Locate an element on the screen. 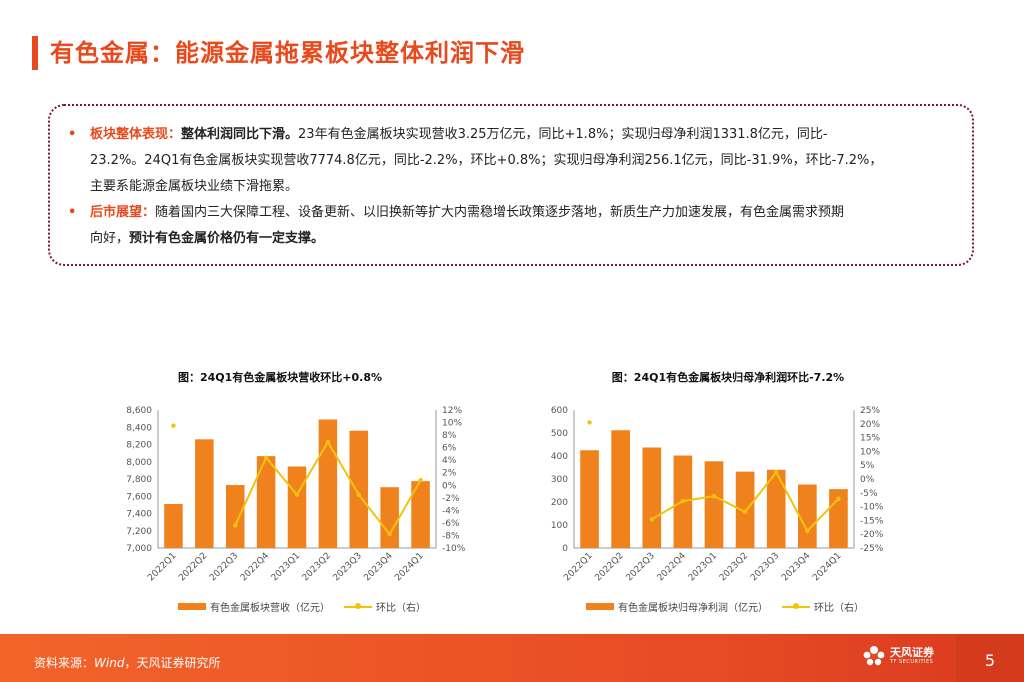 The height and width of the screenshot is (682, 1024). footer-bar: 资料来源：Wind，天风证券研究所 天风证券 TF SECURITIES 5 is located at coordinates (512, 658).